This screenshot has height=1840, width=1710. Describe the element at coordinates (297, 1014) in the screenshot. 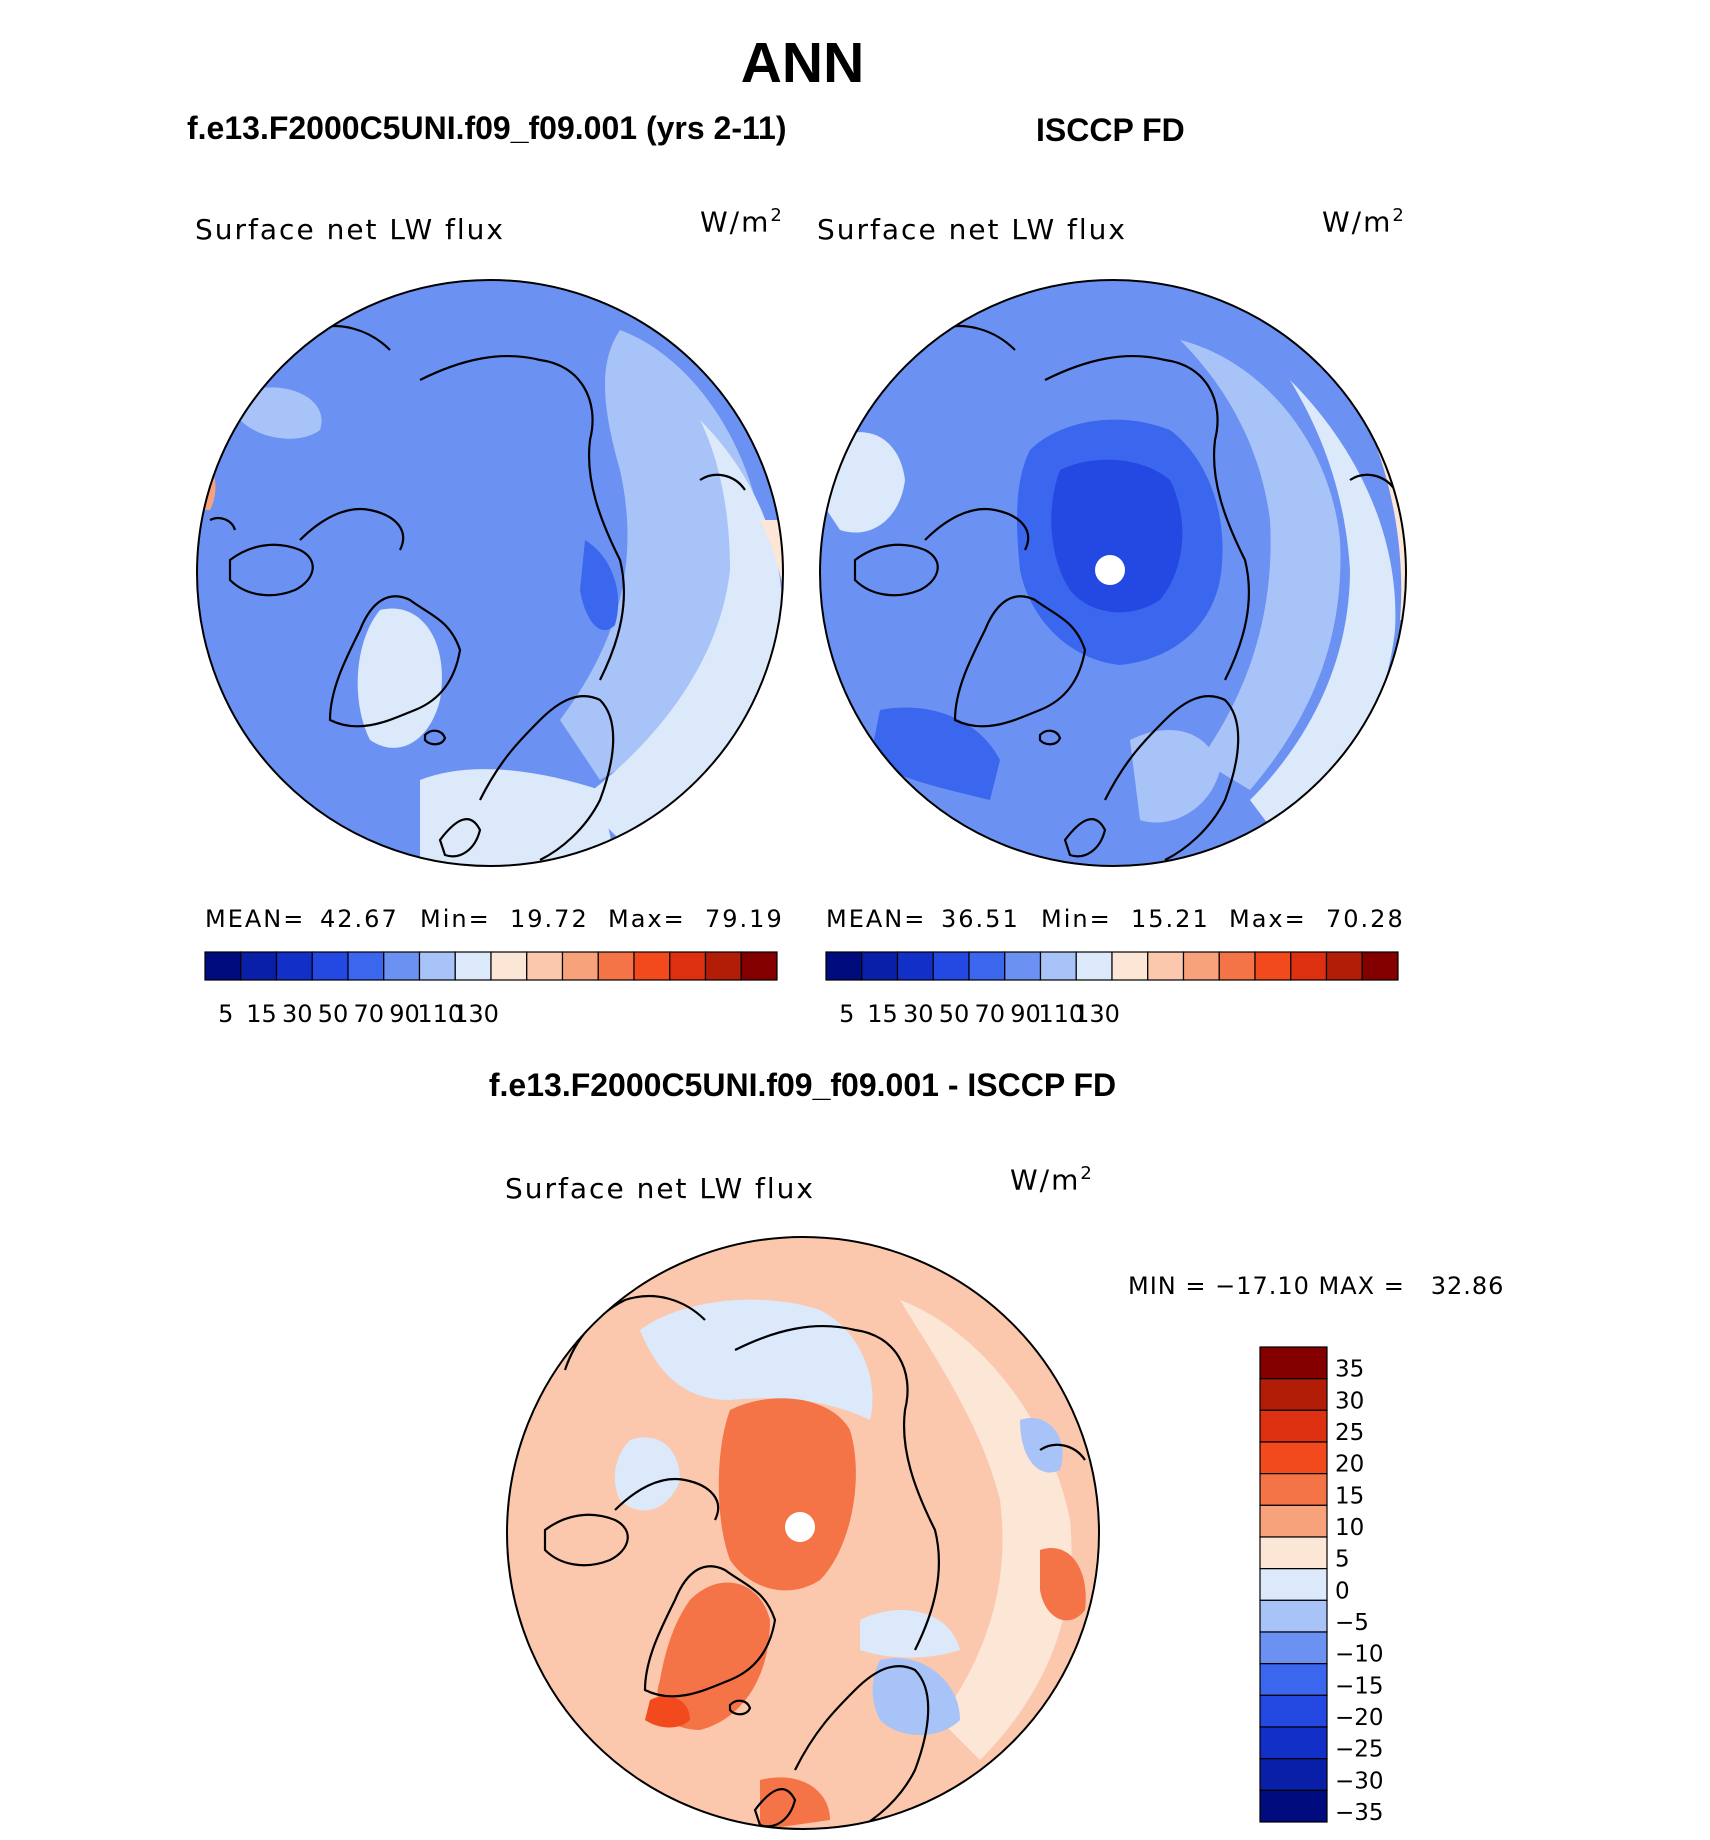

I see `model-colorbar-tick-label: 30` at that location.